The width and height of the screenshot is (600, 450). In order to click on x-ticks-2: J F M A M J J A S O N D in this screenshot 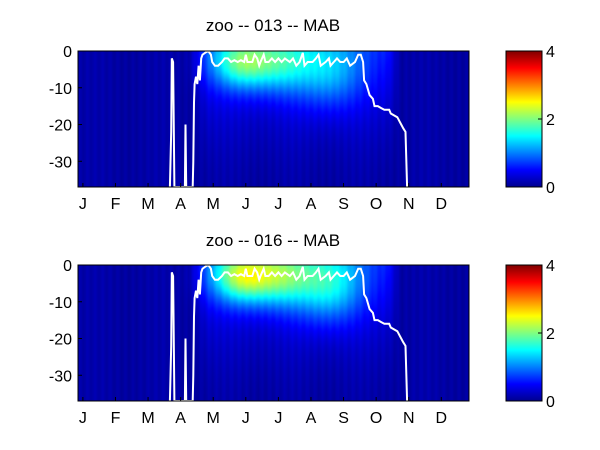, I will do `click(263, 418)`.